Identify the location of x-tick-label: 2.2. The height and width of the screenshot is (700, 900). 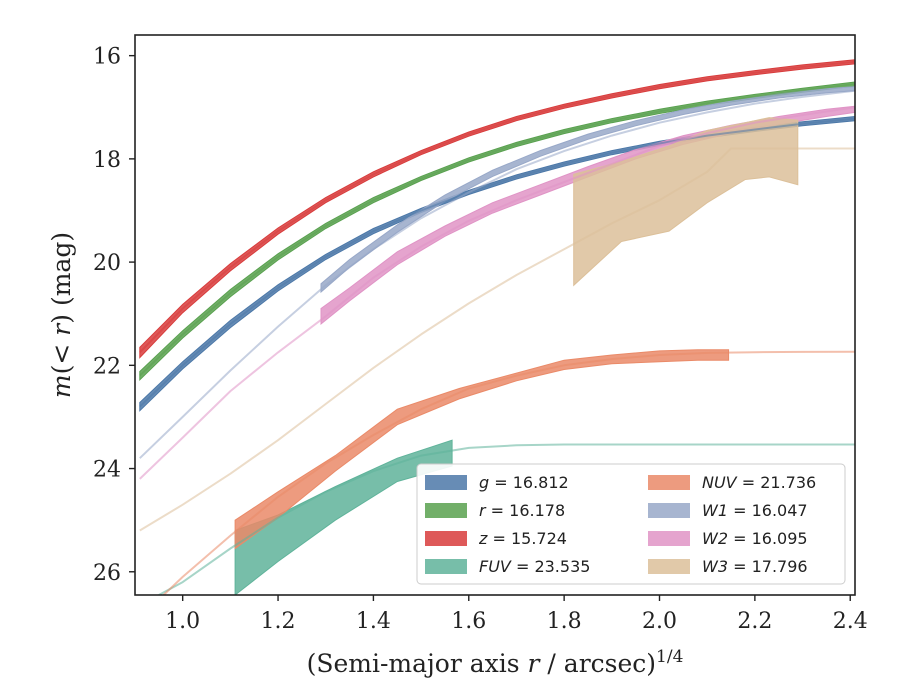
(754, 621).